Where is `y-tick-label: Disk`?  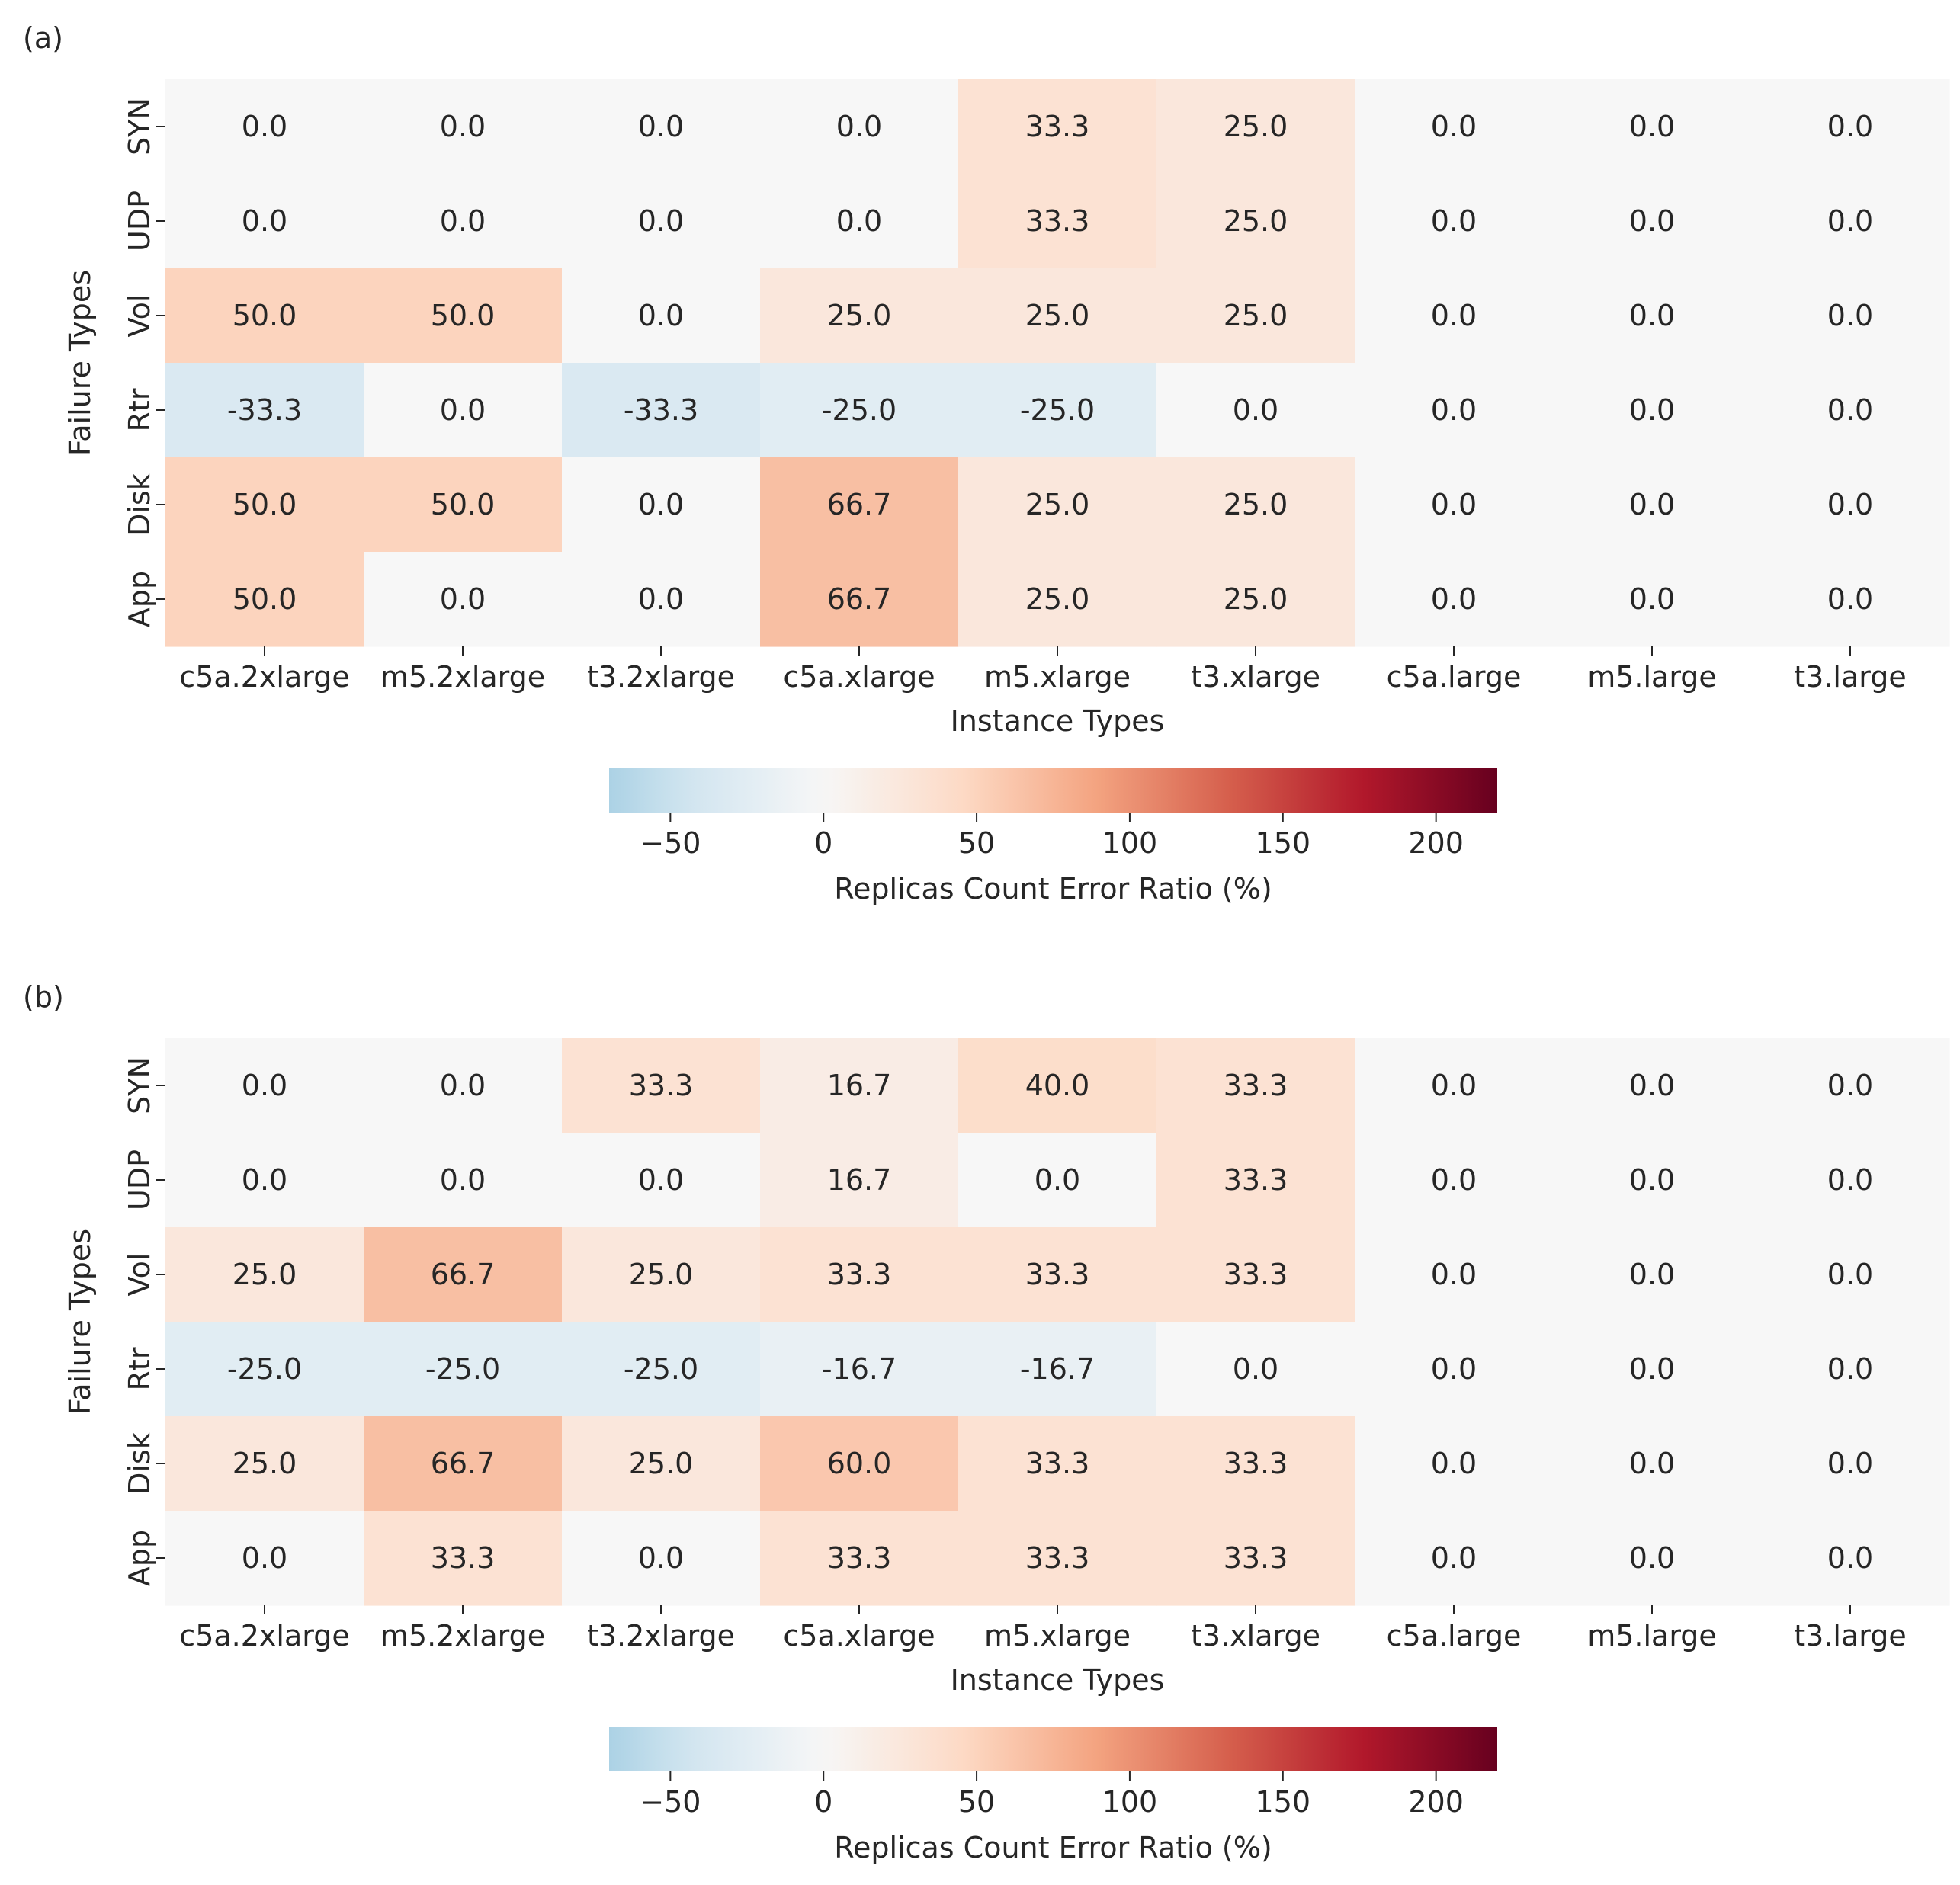 y-tick-label: Disk is located at coordinates (139, 1463).